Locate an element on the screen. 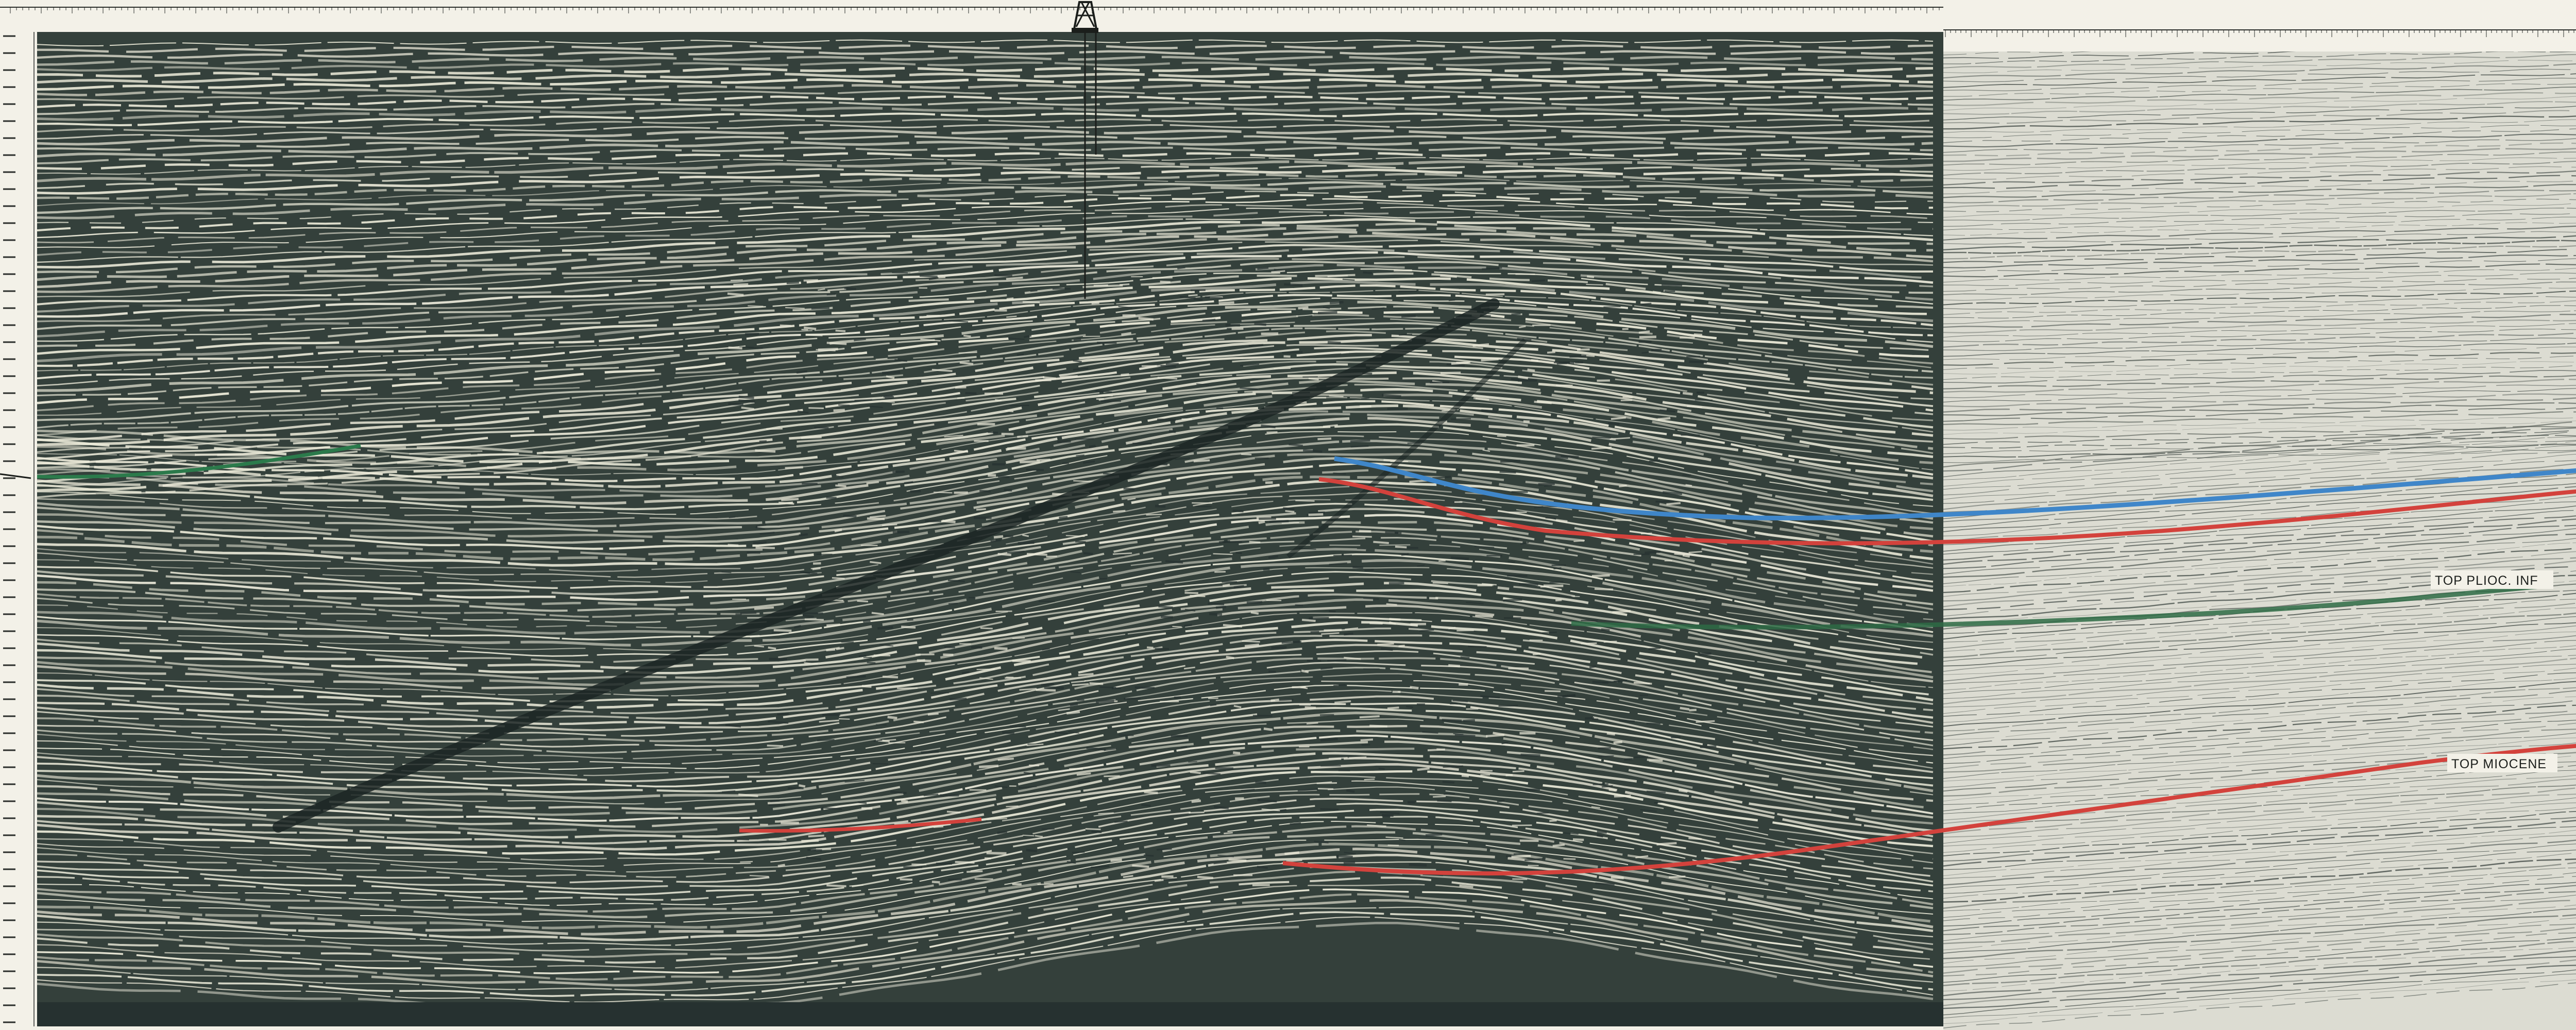 This screenshot has width=2576, height=1030. miocene-horizon-left-segment is located at coordinates (860, 825).